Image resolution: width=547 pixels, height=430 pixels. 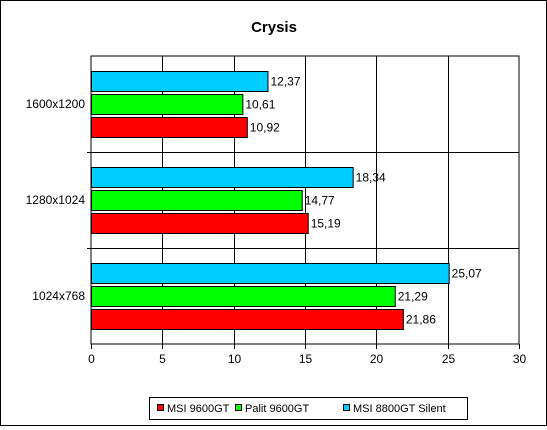 I want to click on data-label: 10,92, so click(x=265, y=128).